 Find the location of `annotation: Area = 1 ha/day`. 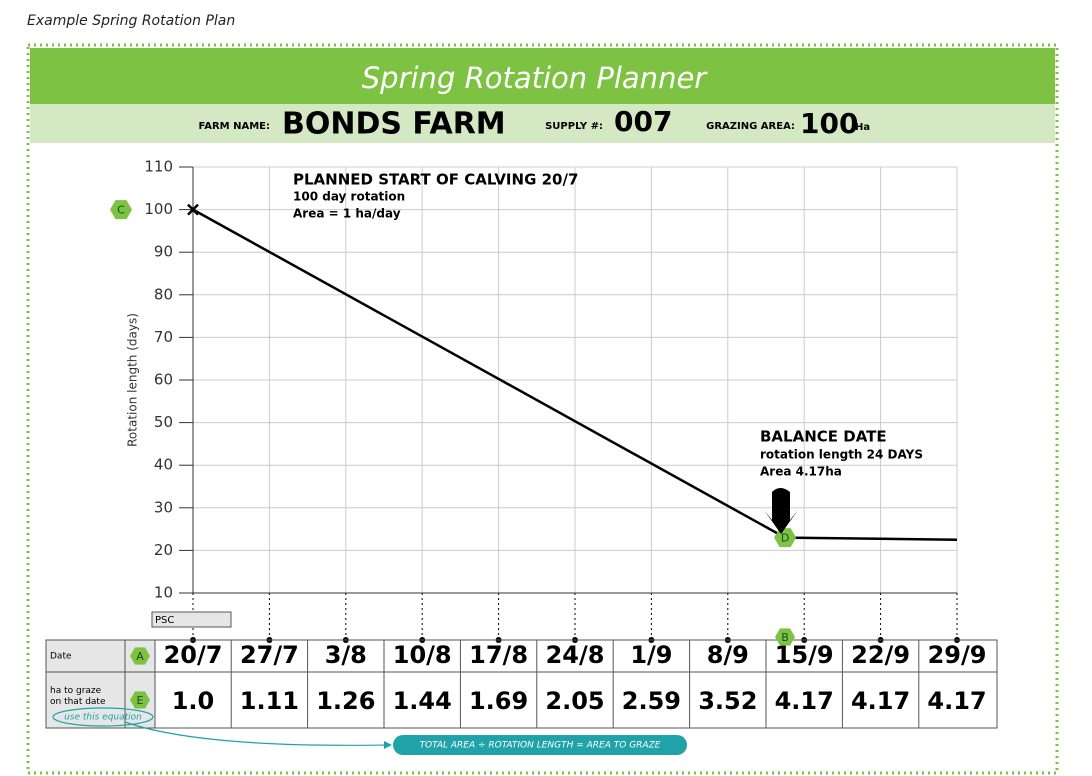

annotation: Area = 1 ha/day is located at coordinates (347, 214).